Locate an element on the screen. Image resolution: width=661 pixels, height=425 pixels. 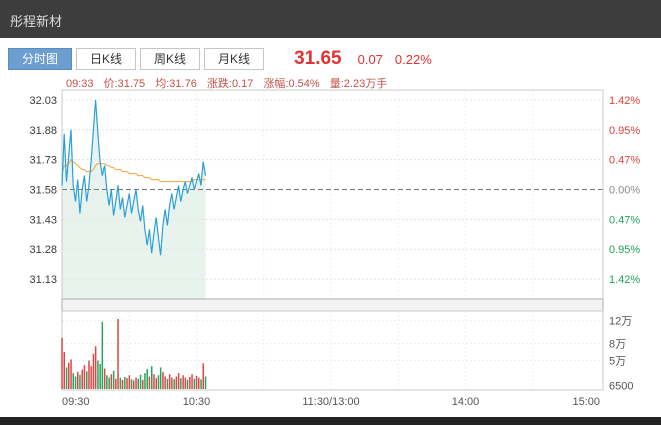
svg-text: 11:30/13:00 is located at coordinates (330, 402).